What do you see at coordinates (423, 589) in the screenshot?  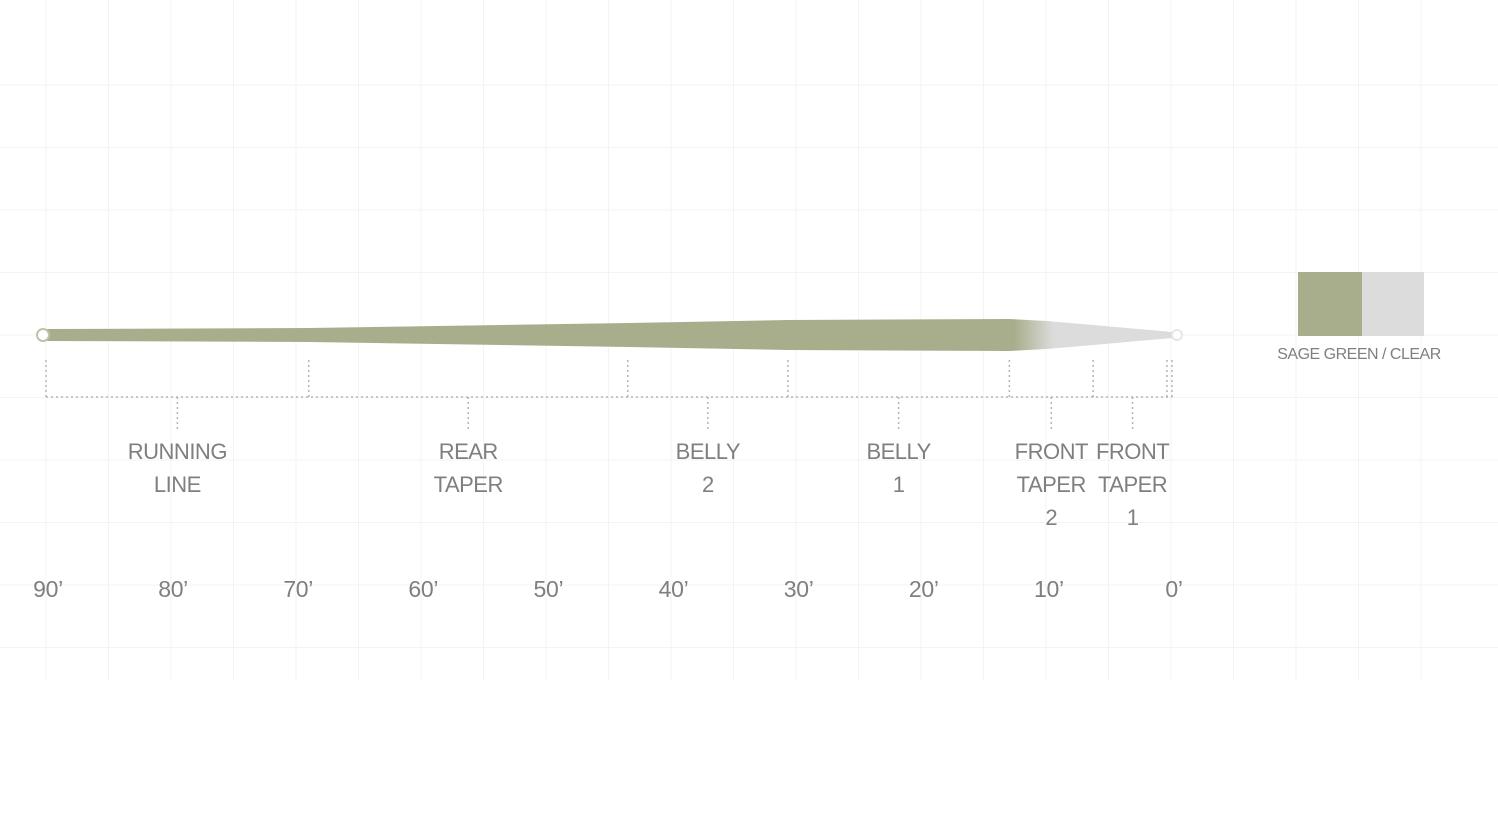 I see `distance-tick-label: 60’` at bounding box center [423, 589].